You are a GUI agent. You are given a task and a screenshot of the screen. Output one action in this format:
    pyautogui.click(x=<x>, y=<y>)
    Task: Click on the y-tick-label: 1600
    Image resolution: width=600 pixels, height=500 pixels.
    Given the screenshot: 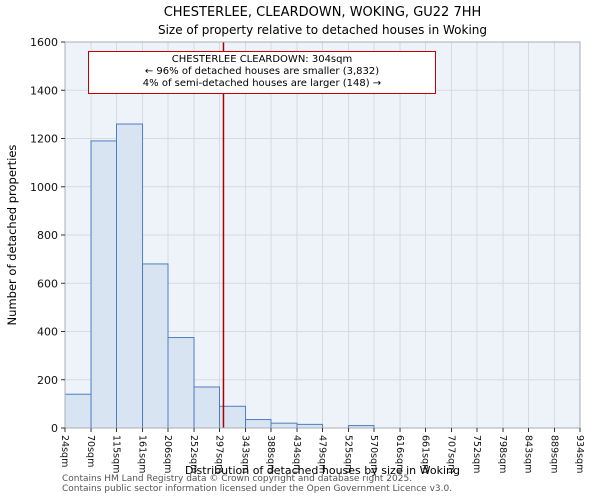 What is the action you would take?
    pyautogui.click(x=44, y=42)
    